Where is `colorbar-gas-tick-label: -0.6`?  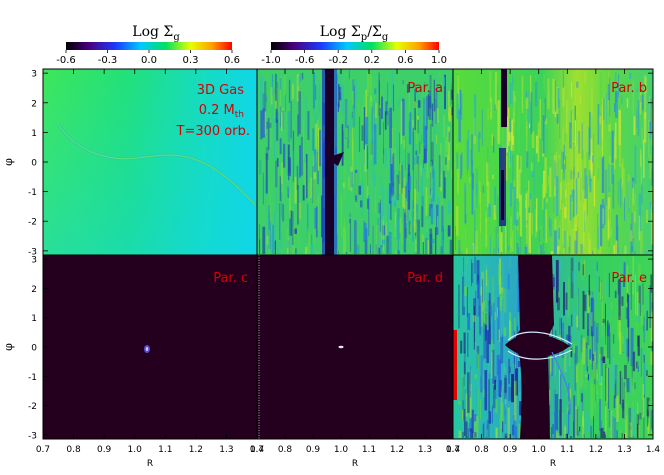 colorbar-gas-tick-label: -0.6 is located at coordinates (66, 60).